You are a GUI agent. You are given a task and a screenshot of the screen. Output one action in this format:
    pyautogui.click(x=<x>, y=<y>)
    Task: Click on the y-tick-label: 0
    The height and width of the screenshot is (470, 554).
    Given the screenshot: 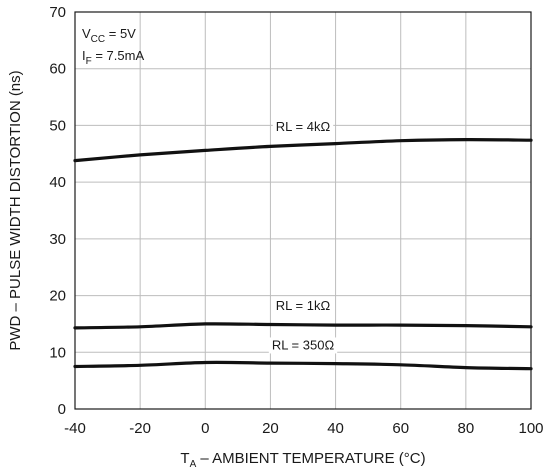 What is the action you would take?
    pyautogui.click(x=62, y=409)
    